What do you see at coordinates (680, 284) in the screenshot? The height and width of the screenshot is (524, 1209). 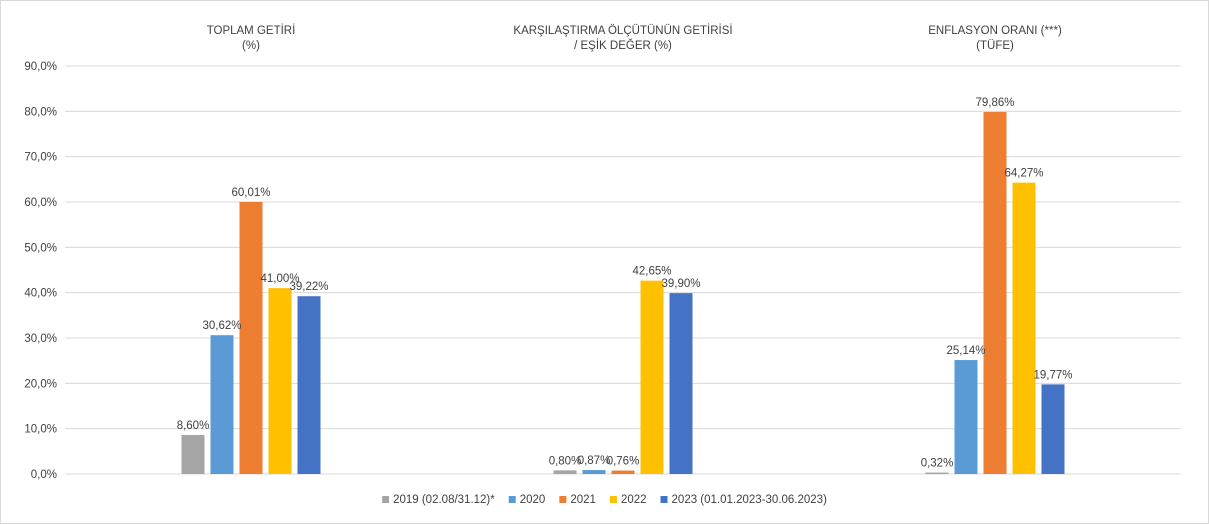 I see `data-label: 39,90%` at bounding box center [680, 284].